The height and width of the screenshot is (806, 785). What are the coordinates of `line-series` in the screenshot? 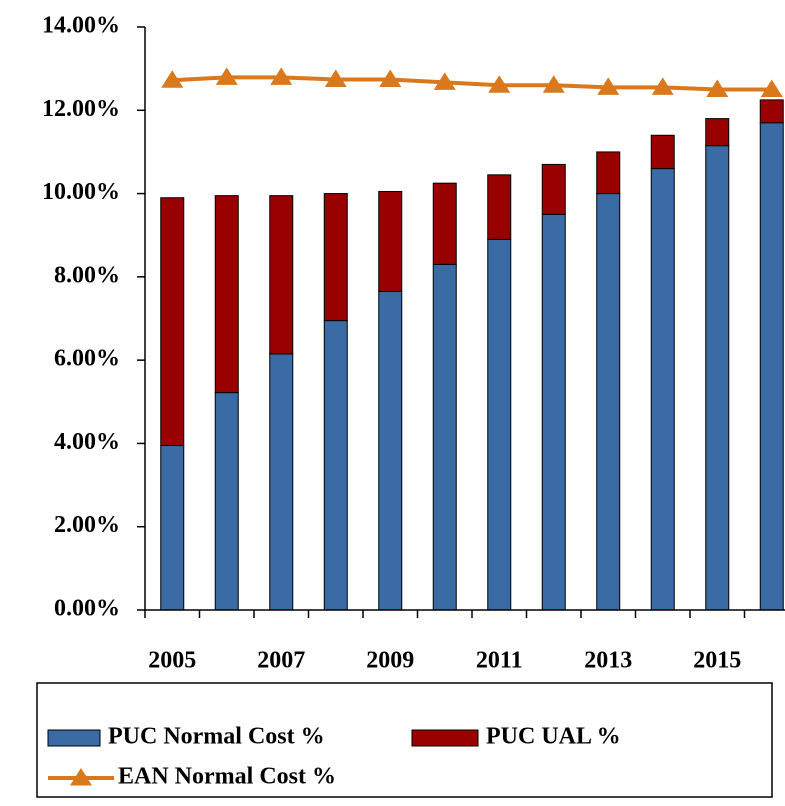 It's located at (472, 83).